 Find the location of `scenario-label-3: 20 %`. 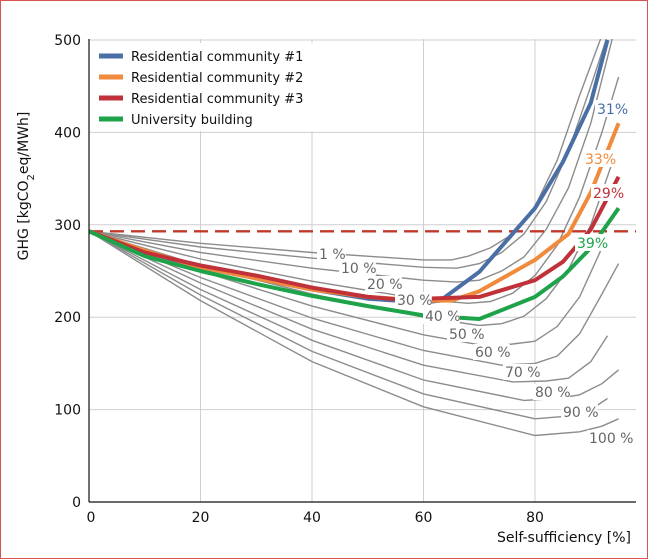

scenario-label-3: 20 % is located at coordinates (385, 285).